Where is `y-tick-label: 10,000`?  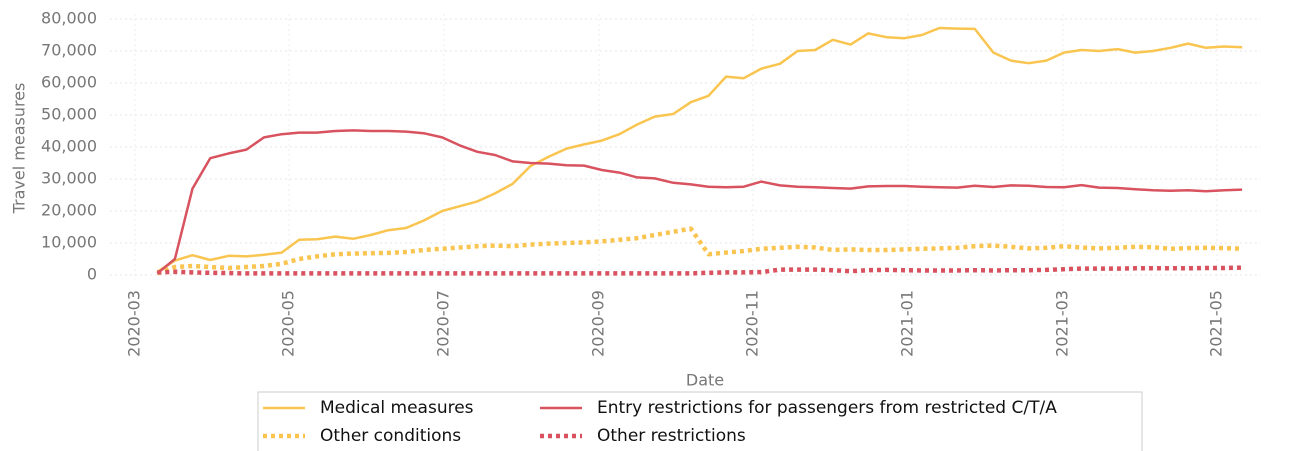
y-tick-label: 10,000 is located at coordinates (69, 242).